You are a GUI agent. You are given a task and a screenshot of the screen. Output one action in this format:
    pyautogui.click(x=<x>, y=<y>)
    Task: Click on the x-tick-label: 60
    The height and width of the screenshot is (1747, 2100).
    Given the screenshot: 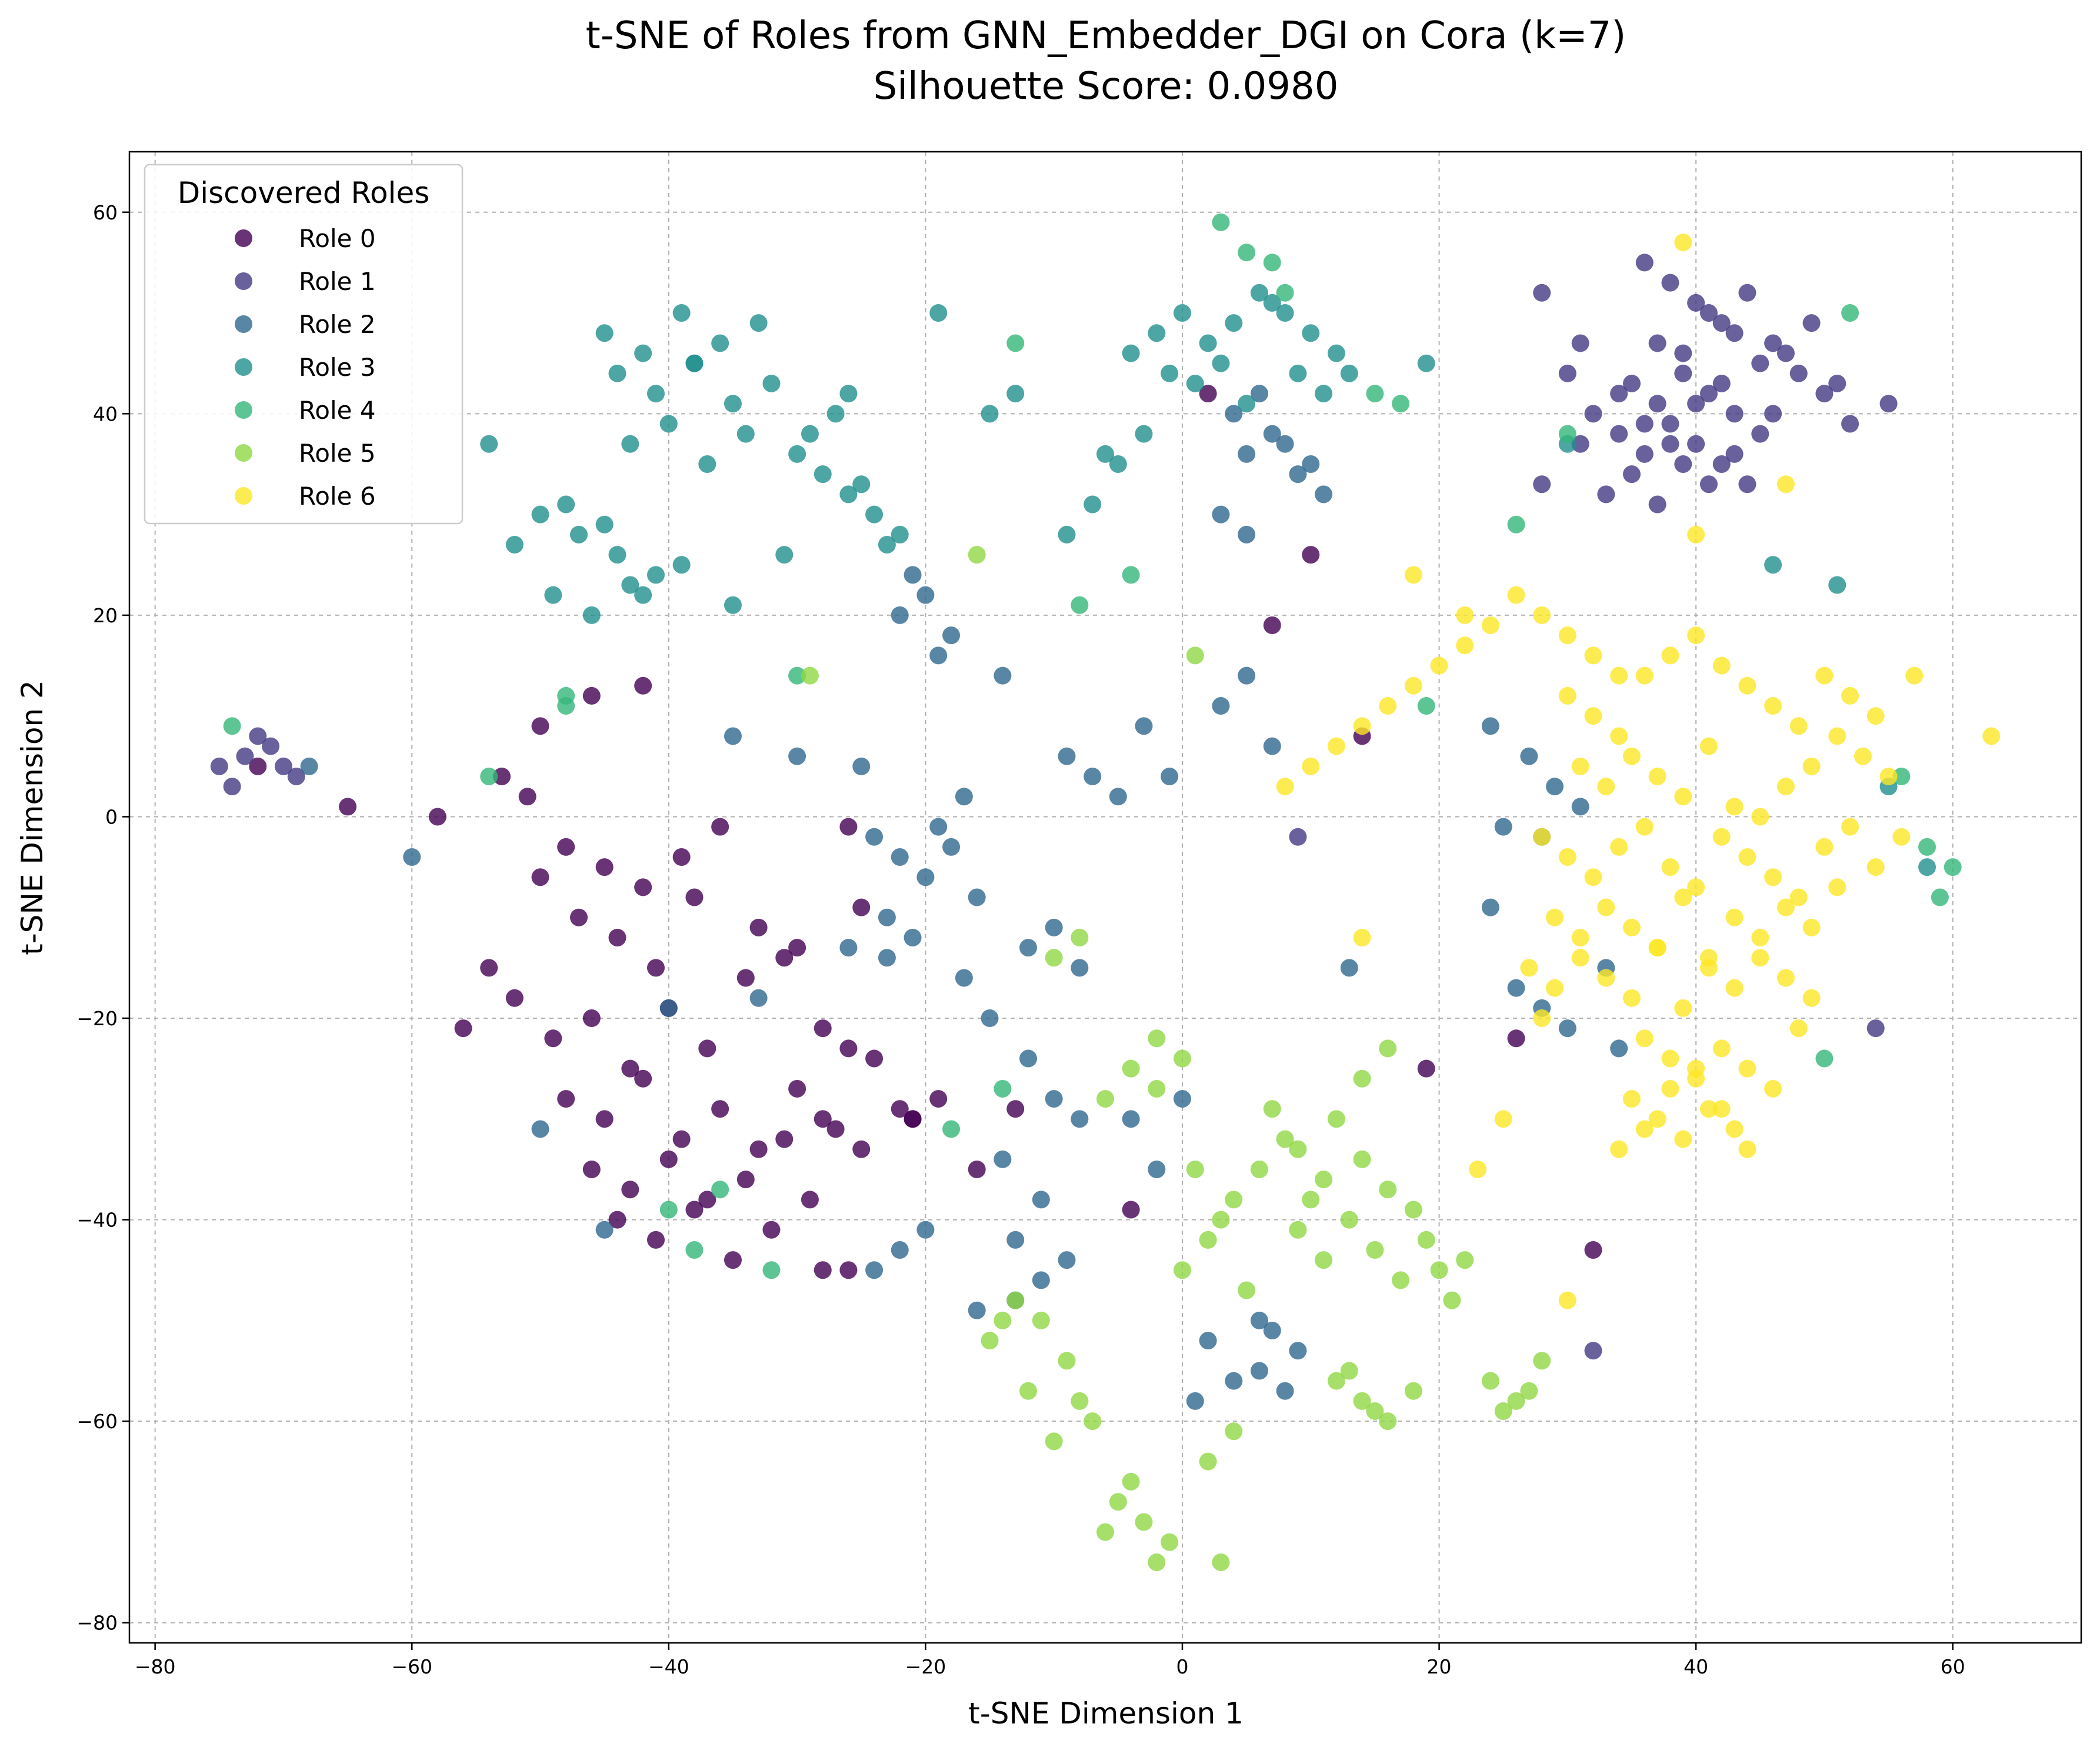 What is the action you would take?
    pyautogui.click(x=1953, y=1666)
    